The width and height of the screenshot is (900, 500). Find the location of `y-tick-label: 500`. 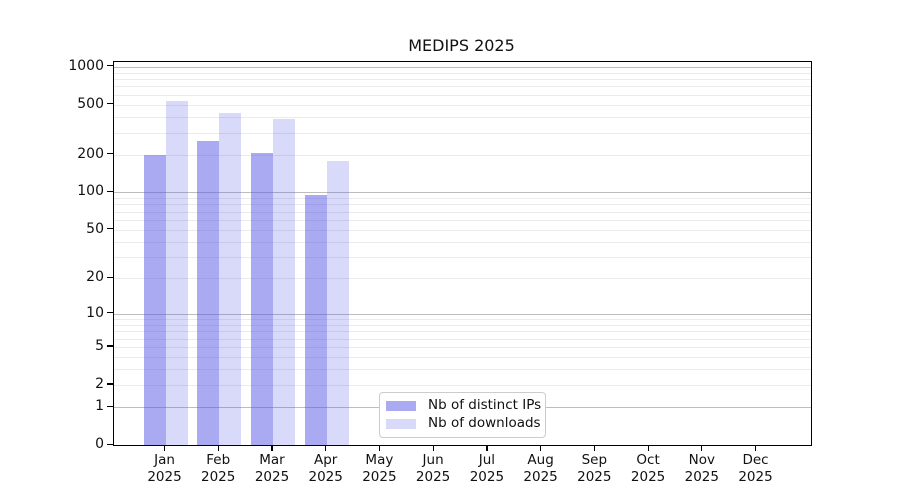

y-tick-label: 500 is located at coordinates (90, 103).